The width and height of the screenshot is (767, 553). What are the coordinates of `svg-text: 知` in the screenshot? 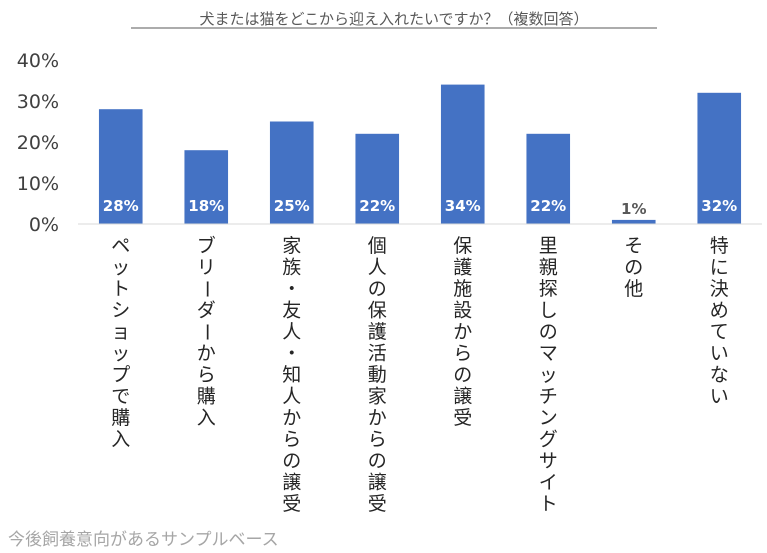 It's located at (291, 375).